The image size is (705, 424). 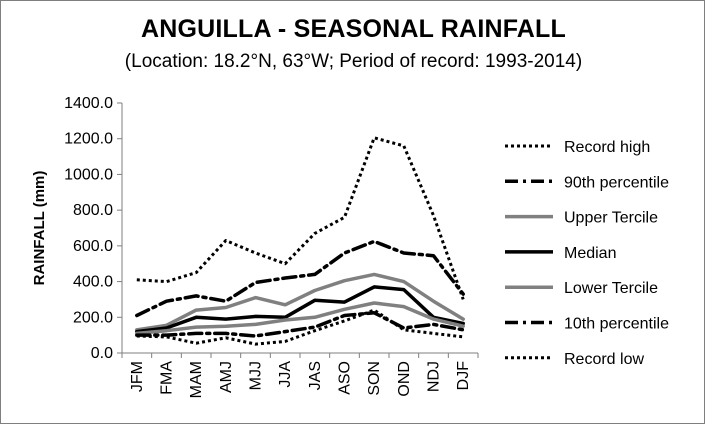 What do you see at coordinates (137, 376) in the screenshot?
I see `x-tick-label: JFM` at bounding box center [137, 376].